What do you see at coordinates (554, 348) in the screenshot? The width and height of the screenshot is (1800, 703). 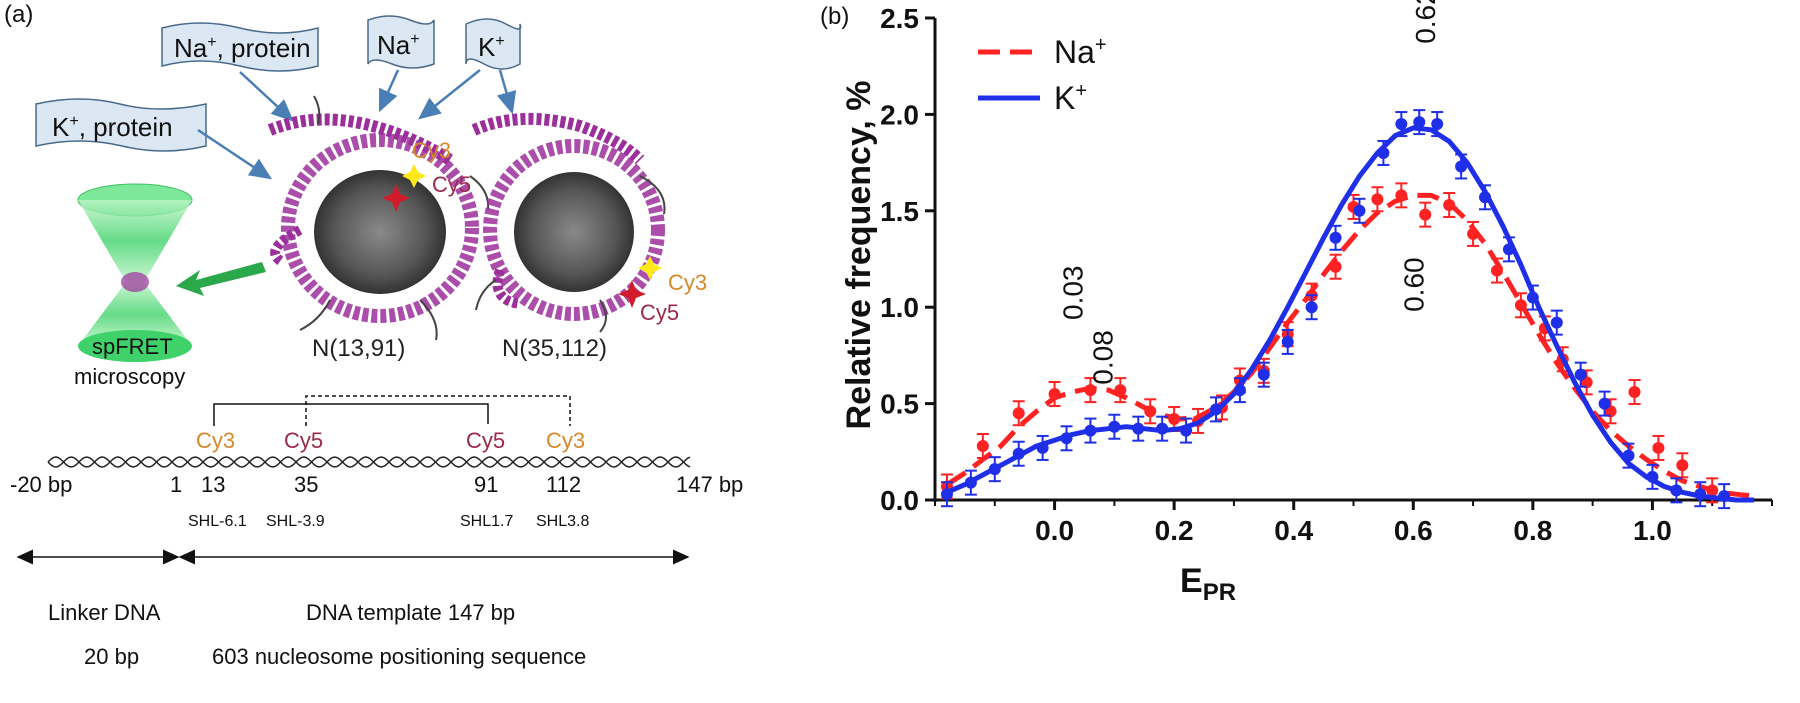 I see `nucleosome-35-112-label: N(35,112)` at bounding box center [554, 348].